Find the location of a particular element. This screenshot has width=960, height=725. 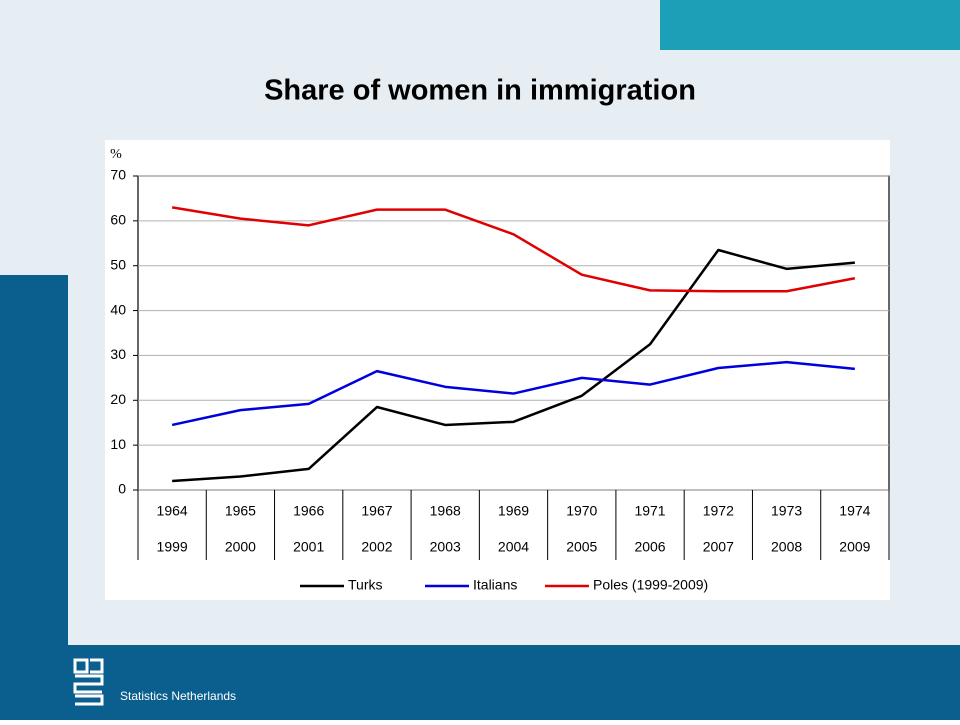

x-tick-label: 1967 is located at coordinates (376, 511).